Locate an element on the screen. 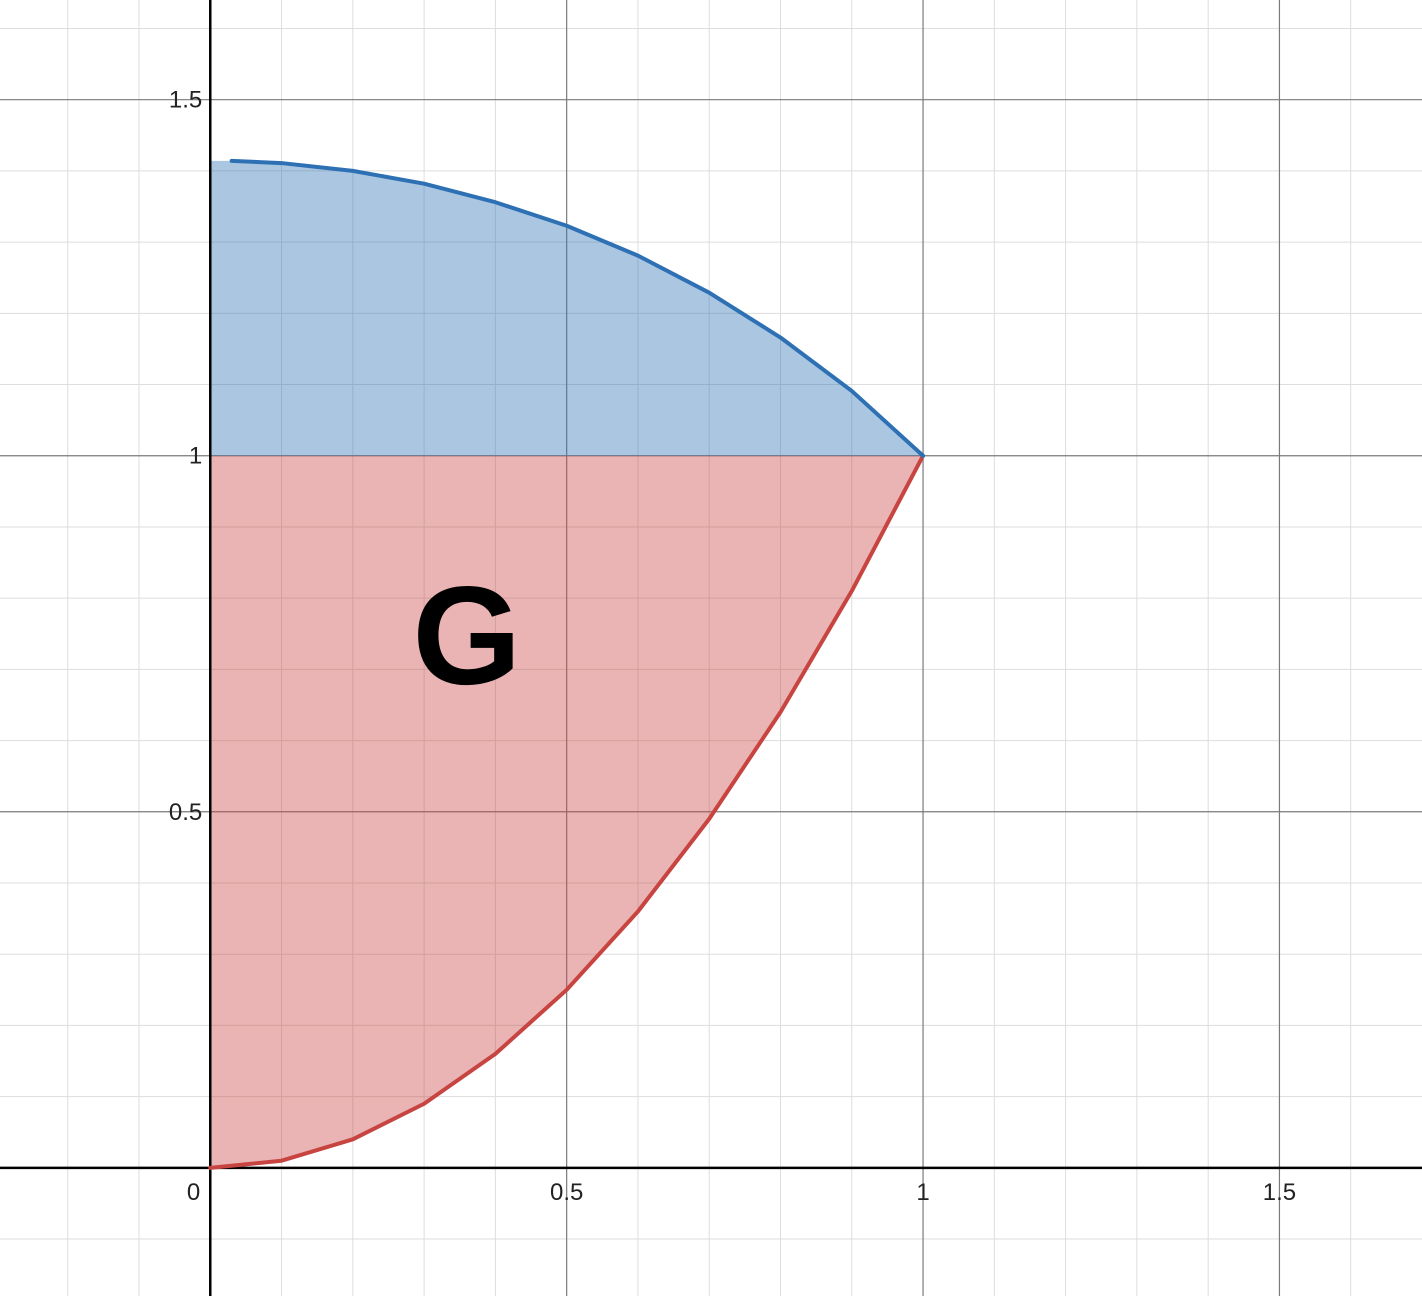  x-tick-label: 1 is located at coordinates (922, 1192).